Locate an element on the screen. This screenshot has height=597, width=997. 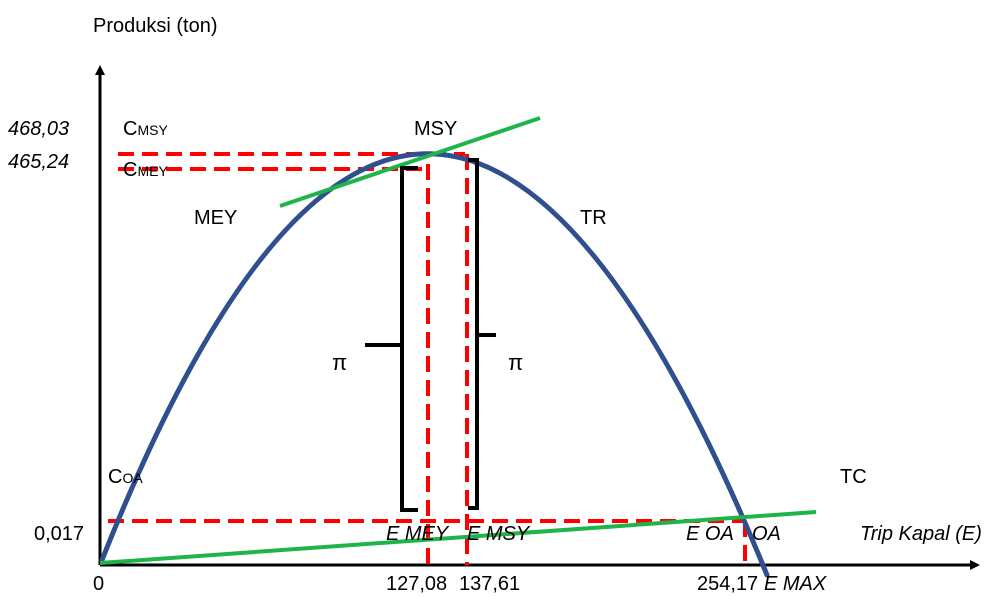
tc-line is located at coordinates (458, 537).